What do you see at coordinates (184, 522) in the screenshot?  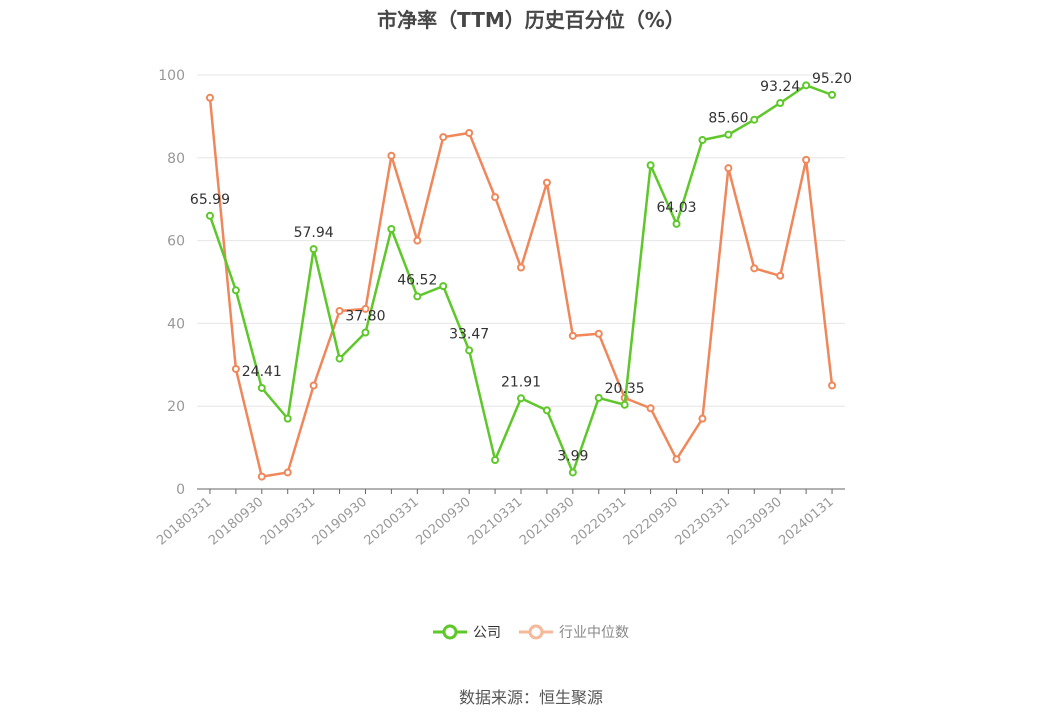 I see `x-tick-label: 20180331` at bounding box center [184, 522].